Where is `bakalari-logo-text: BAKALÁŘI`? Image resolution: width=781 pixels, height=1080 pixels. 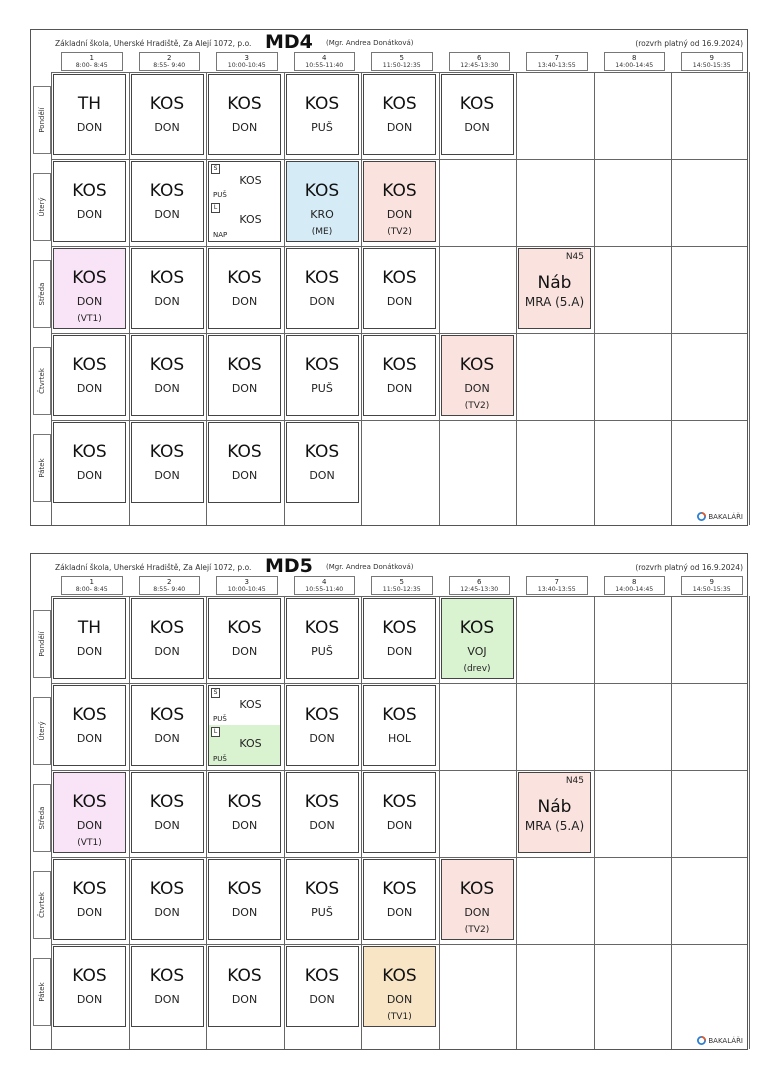
bakalari-logo-text: BAKALÁŘI is located at coordinates (725, 516).